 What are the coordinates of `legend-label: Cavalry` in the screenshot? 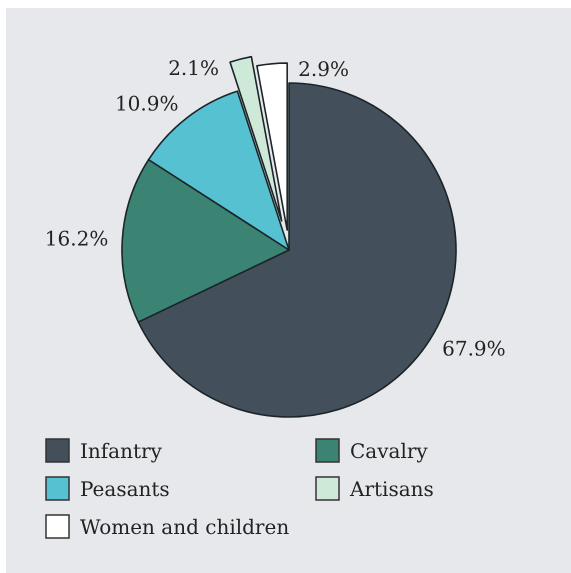 It's located at (389, 451).